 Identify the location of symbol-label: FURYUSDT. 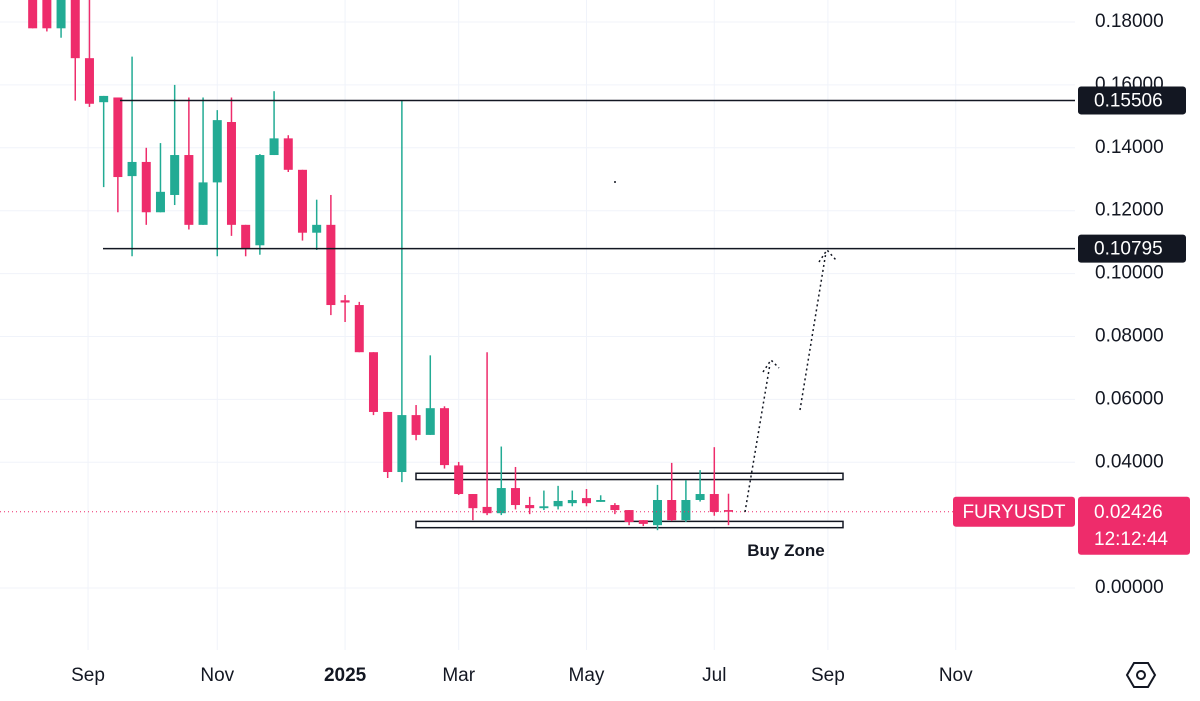
(1013, 512).